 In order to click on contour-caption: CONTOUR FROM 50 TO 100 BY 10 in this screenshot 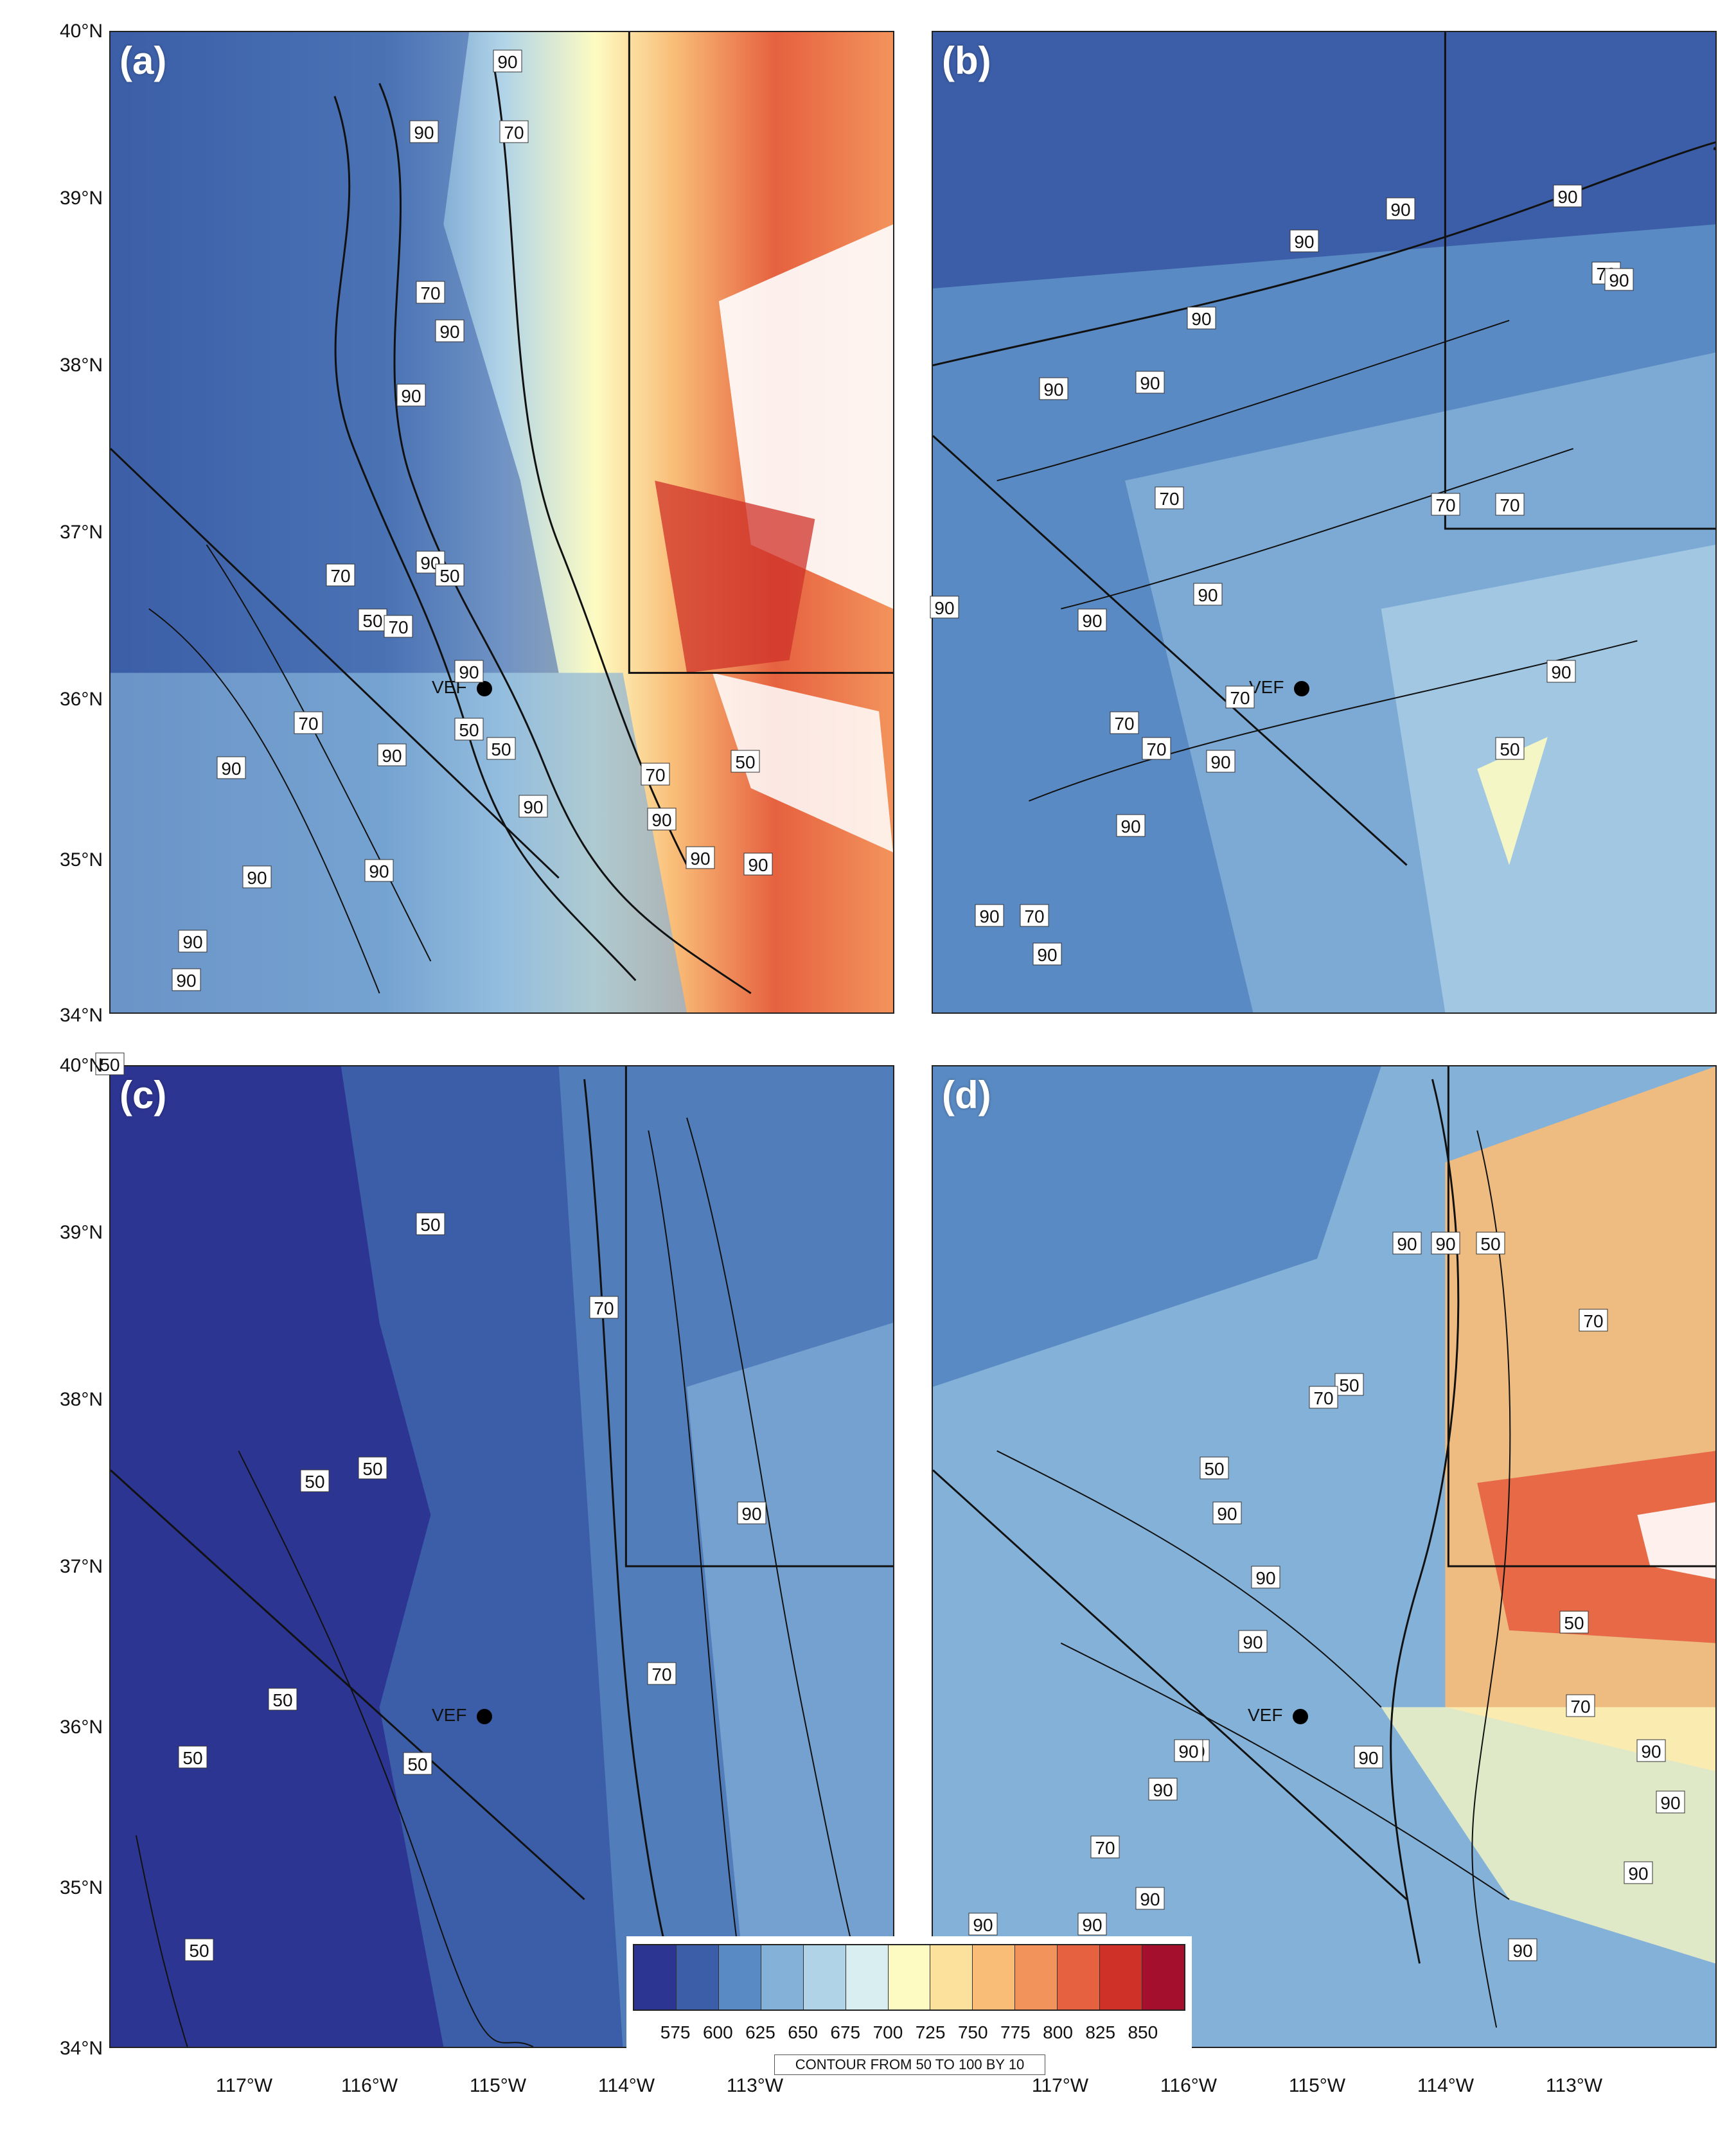, I will do `click(909, 2064)`.